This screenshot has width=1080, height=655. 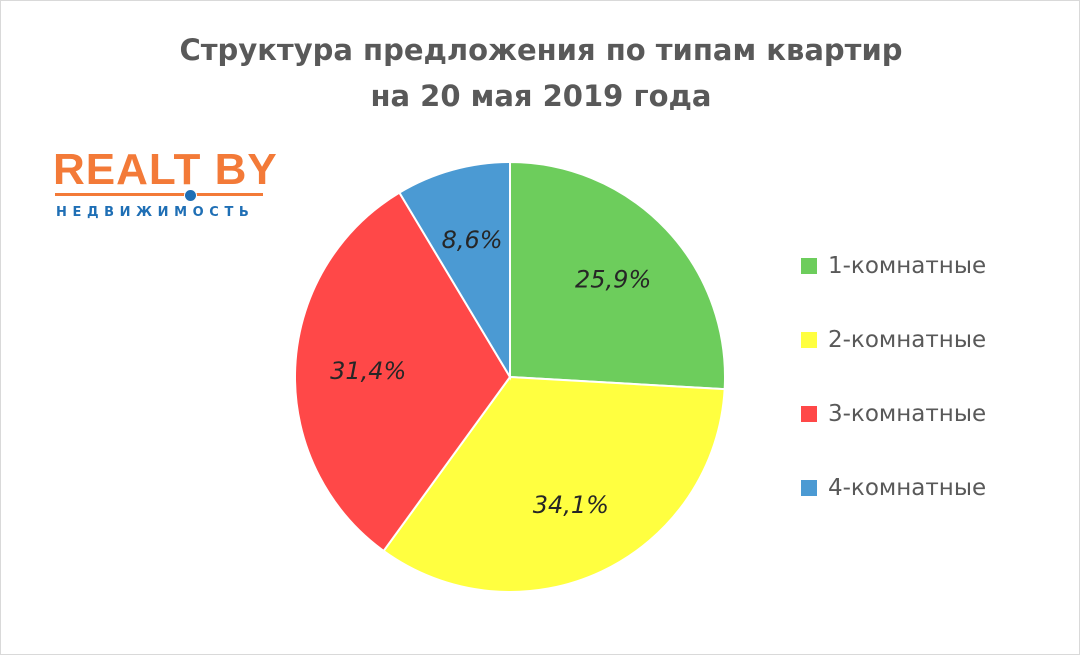 What do you see at coordinates (541, 50) in the screenshot?
I see `chart-title-line-1: Структура предложения по типам квартир` at bounding box center [541, 50].